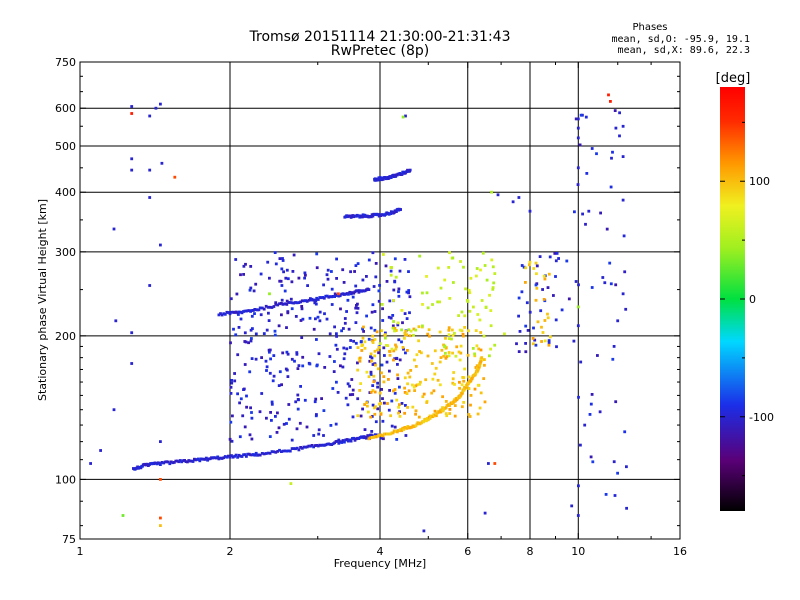 The width and height of the screenshot is (800, 600). What do you see at coordinates (759, 181) in the screenshot?
I see `colorbar-tick-label: 100` at bounding box center [759, 181].